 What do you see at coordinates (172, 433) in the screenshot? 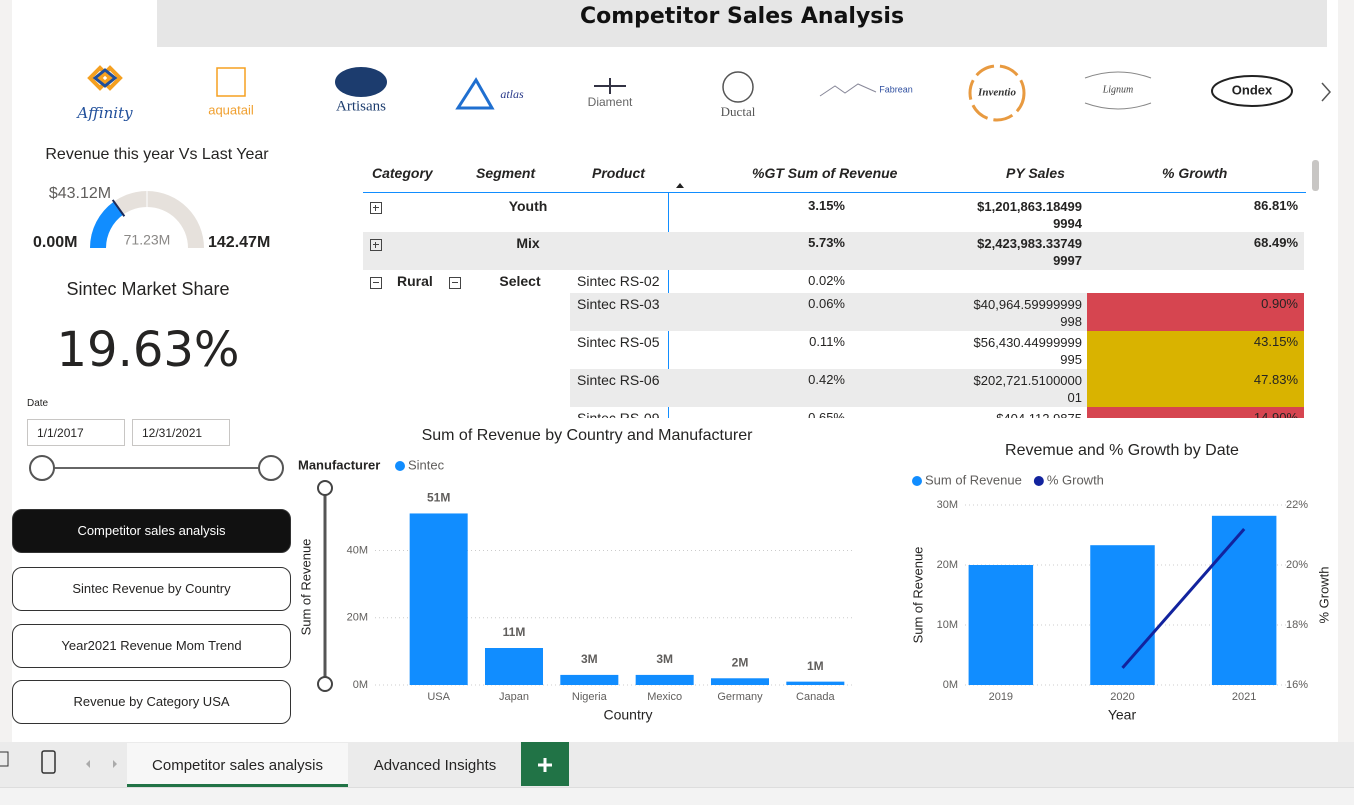
I see `date-value: 12/31/2021` at bounding box center [172, 433].